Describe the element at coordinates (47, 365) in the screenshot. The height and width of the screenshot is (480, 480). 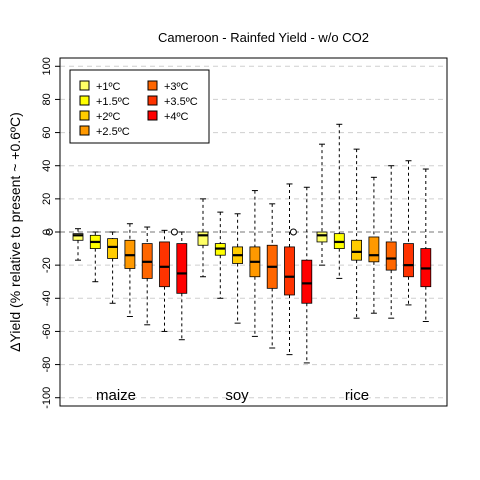
I see `y-tick-label: -80` at that location.